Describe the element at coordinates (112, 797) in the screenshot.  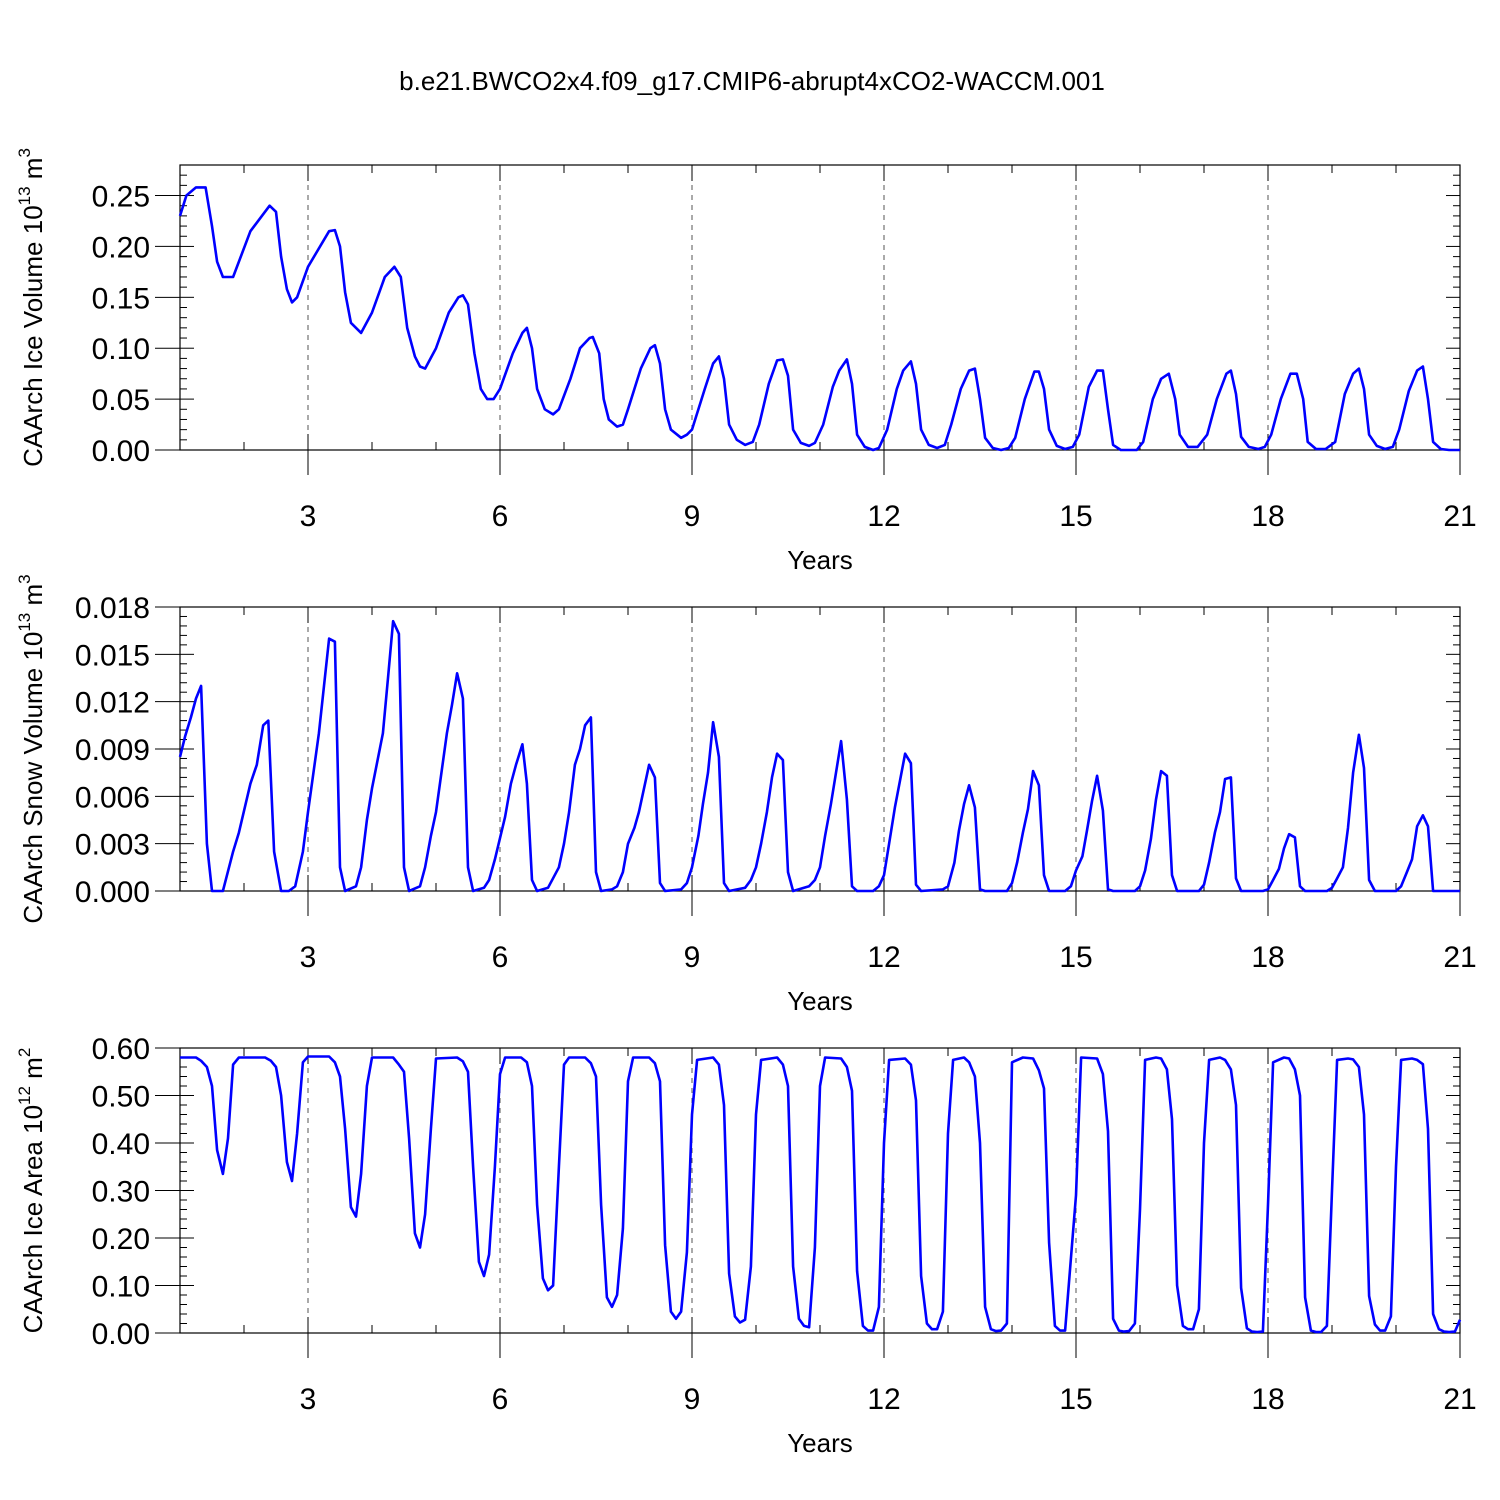
I see `y-tick-label: 0.006` at that location.